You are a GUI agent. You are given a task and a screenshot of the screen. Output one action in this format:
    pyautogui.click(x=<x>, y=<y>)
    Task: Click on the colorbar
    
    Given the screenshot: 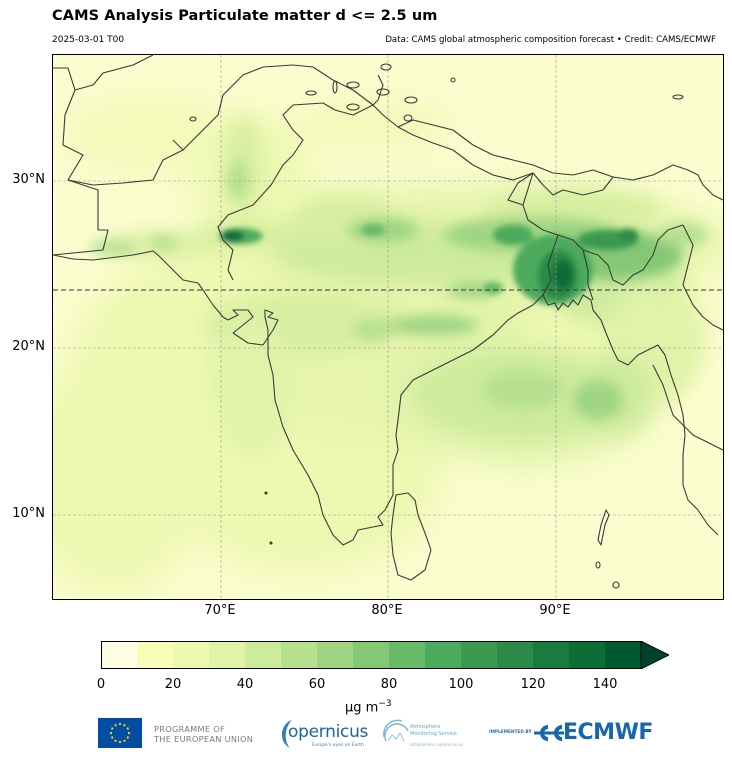 What is the action you would take?
    pyautogui.click(x=385, y=655)
    